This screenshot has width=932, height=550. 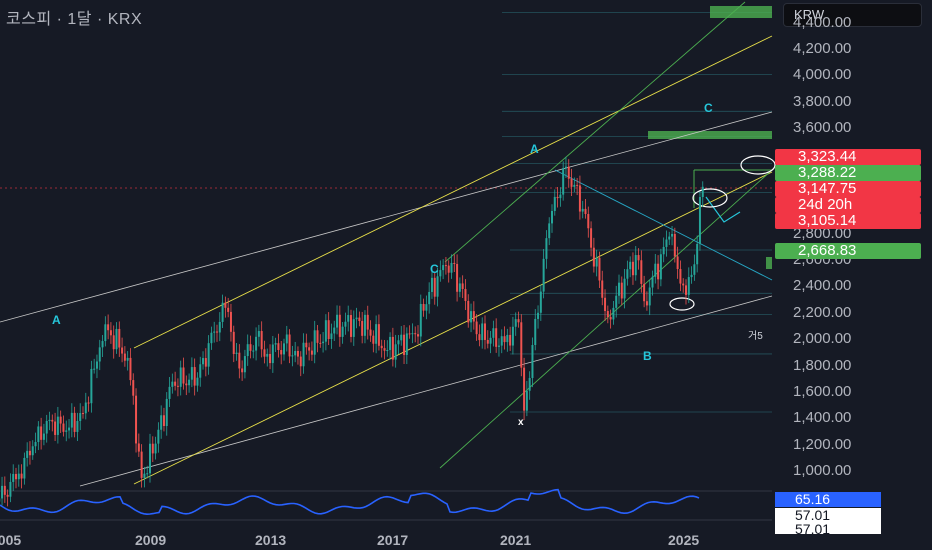 What do you see at coordinates (663, 225) in the screenshot?
I see `trend-line-cyan` at bounding box center [663, 225].